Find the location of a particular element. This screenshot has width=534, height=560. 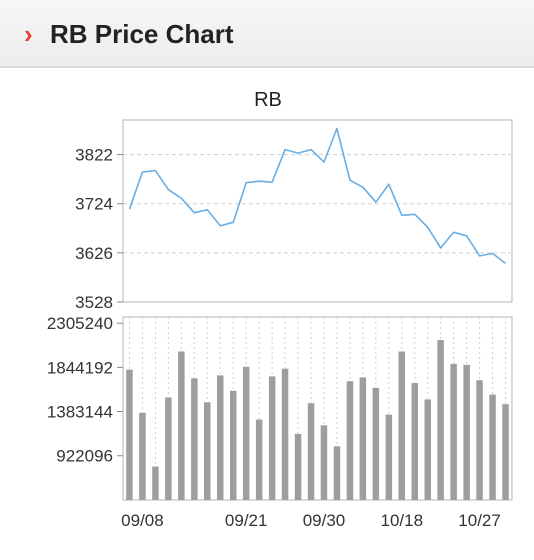

x-tick-label: 09/30 is located at coordinates (324, 520).